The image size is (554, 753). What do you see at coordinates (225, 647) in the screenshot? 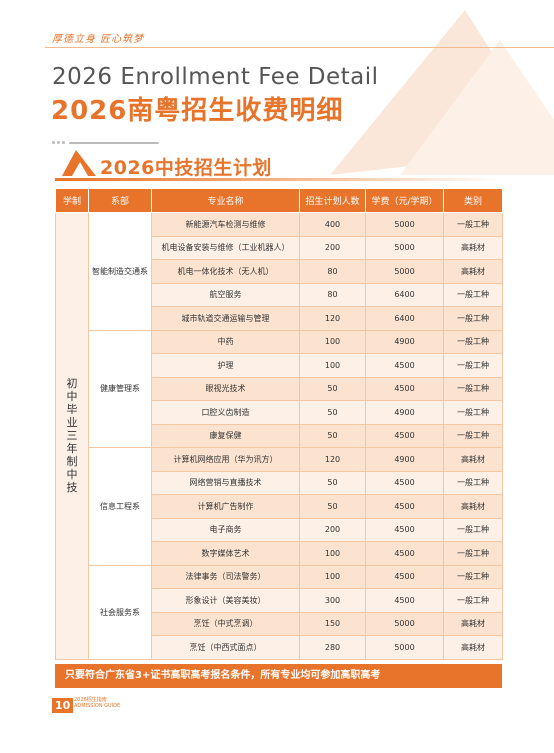
I see `major-cell: 烹饪（中西式面点）` at bounding box center [225, 647].